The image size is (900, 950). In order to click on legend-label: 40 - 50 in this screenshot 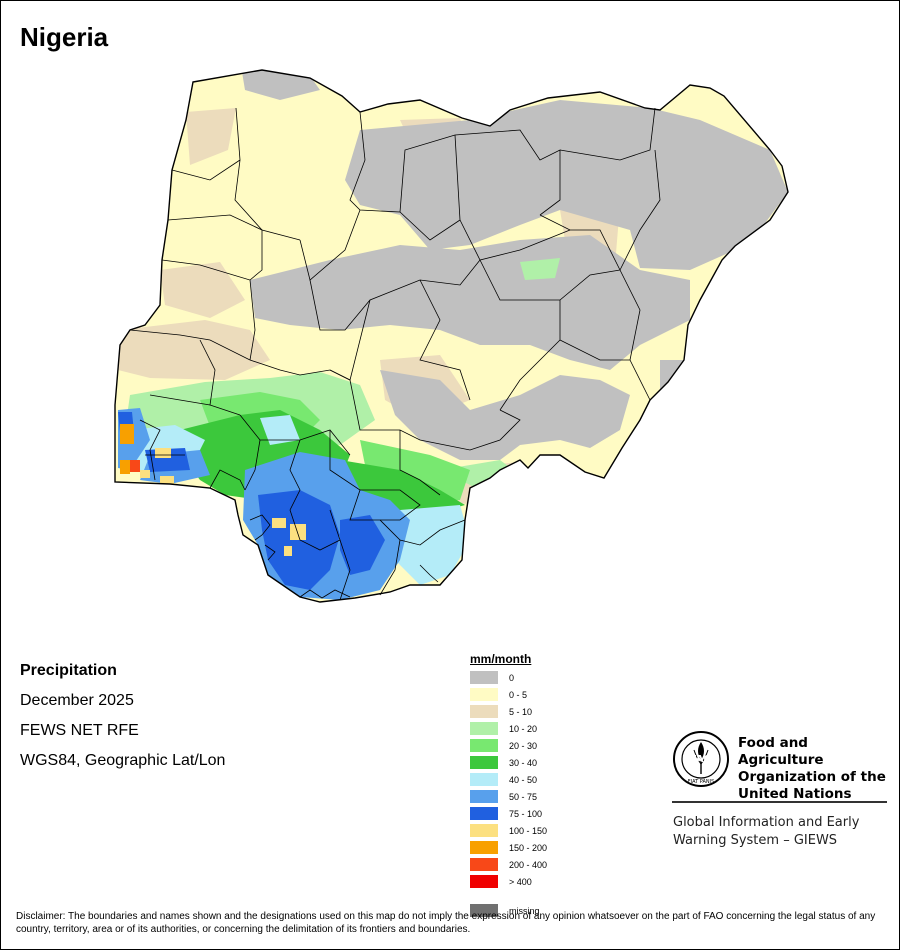, I will do `click(523, 779)`.